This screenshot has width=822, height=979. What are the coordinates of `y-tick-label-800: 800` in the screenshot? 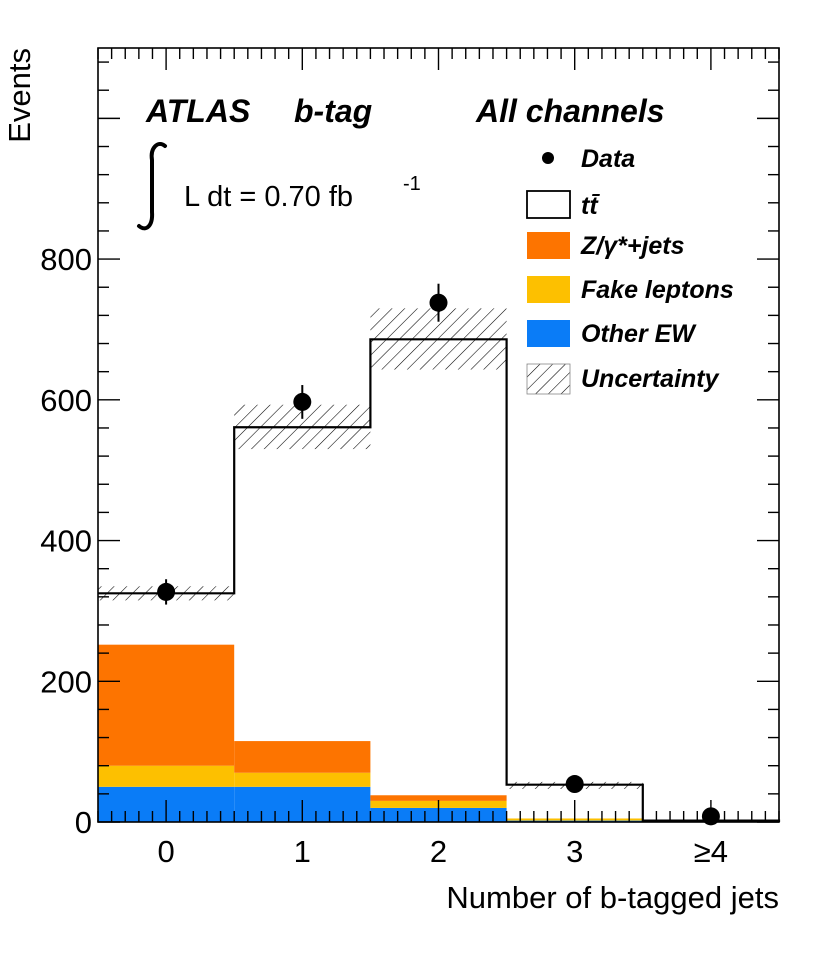 It's located at (66, 259).